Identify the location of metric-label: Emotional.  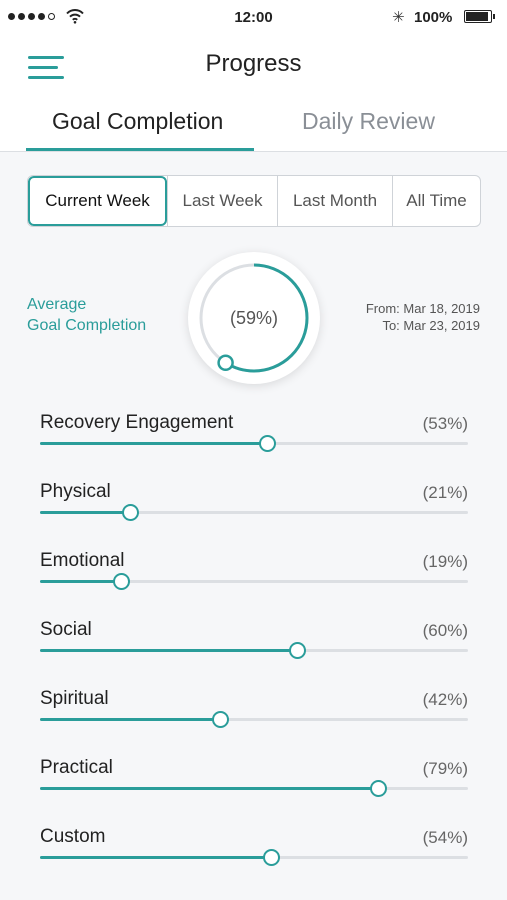
(82, 560).